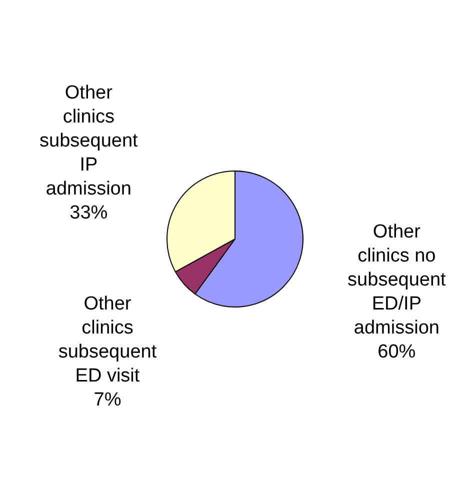 Image resolution: width=470 pixels, height=478 pixels. I want to click on slice-label: Other clinics subsequent ED visit, so click(108, 339).